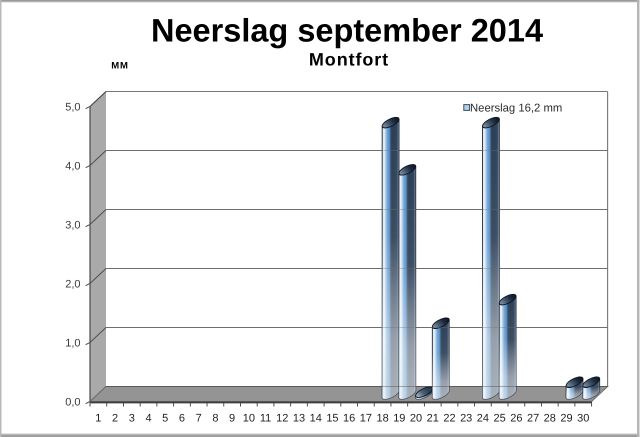 This screenshot has height=437, width=640. I want to click on svg-text: 4,0, so click(72, 166).